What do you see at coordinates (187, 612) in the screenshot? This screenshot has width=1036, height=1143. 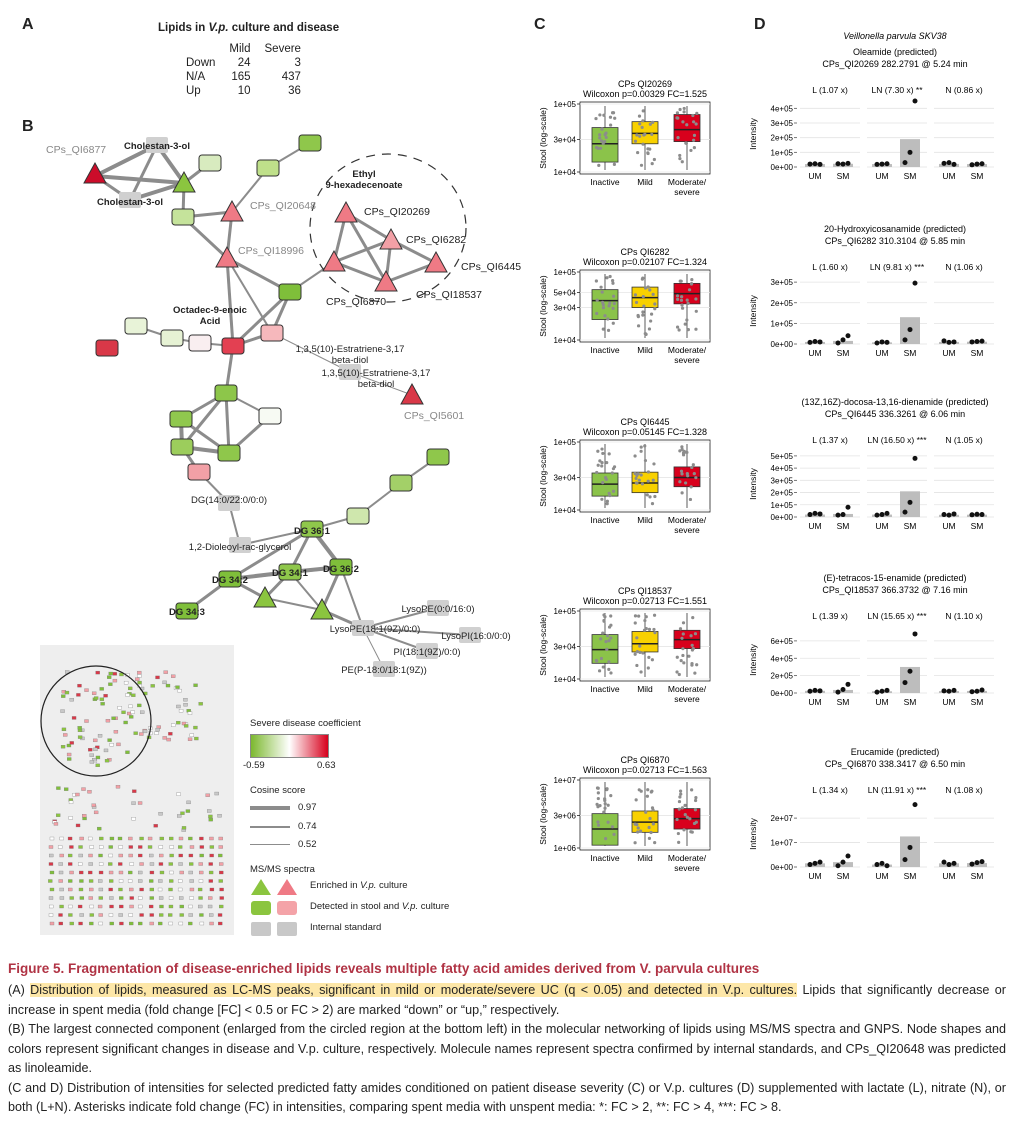 I see `node-label: DG 34:3` at bounding box center [187, 612].